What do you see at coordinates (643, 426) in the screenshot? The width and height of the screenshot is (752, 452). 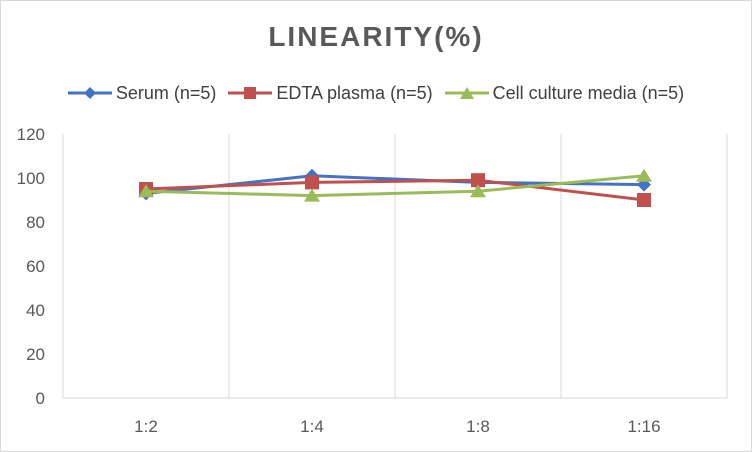 I see `x-tick-label: 1:16` at bounding box center [643, 426].